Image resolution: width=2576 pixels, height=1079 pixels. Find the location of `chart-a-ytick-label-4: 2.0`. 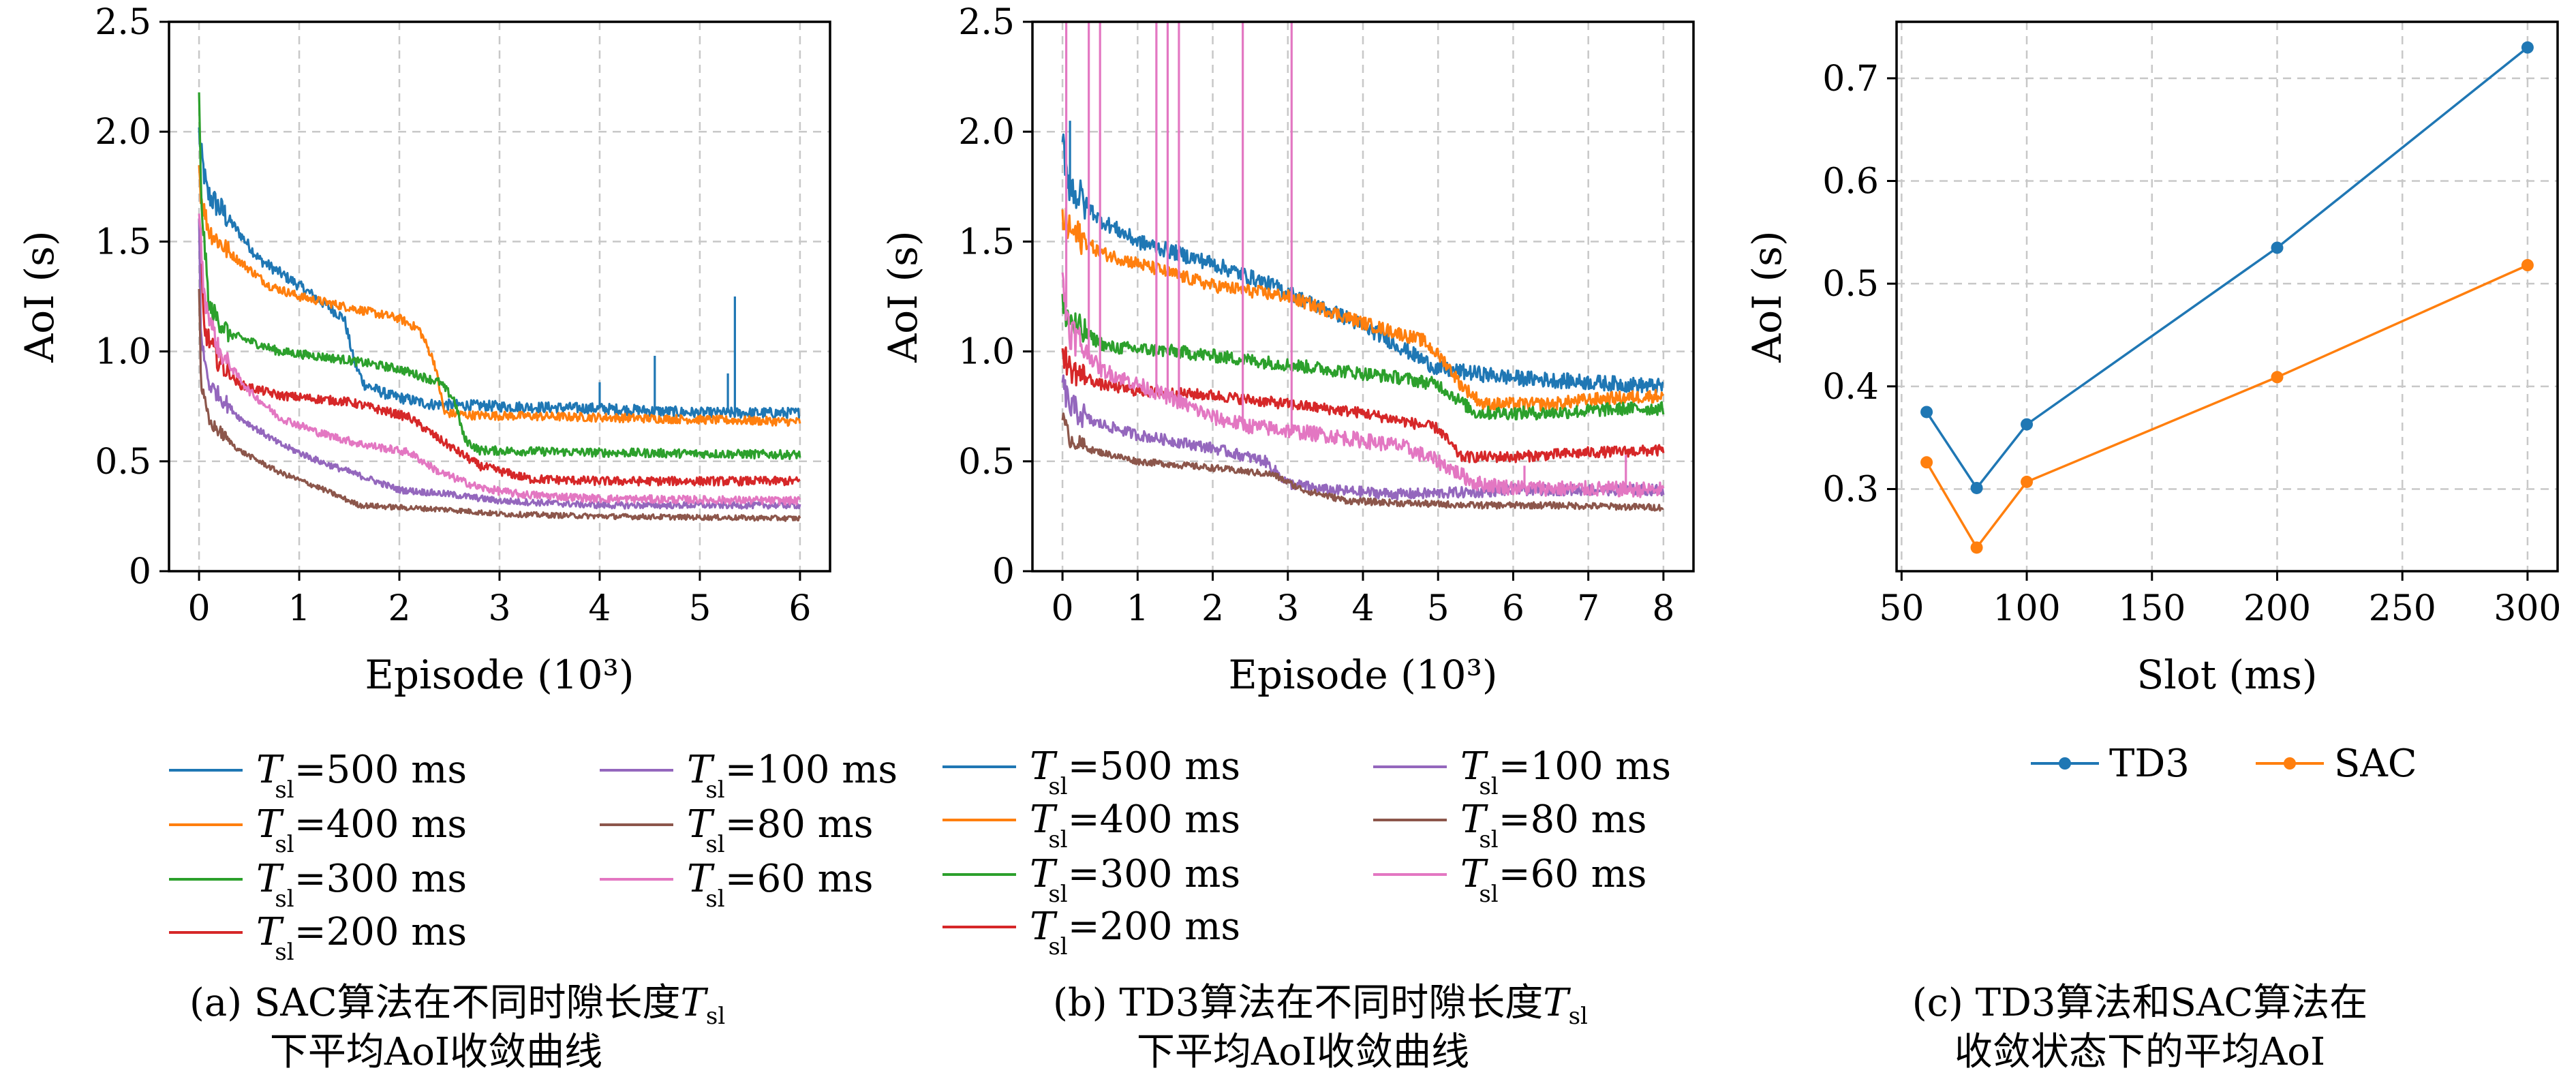

chart-a-ytick-label-4: 2.0 is located at coordinates (123, 132).